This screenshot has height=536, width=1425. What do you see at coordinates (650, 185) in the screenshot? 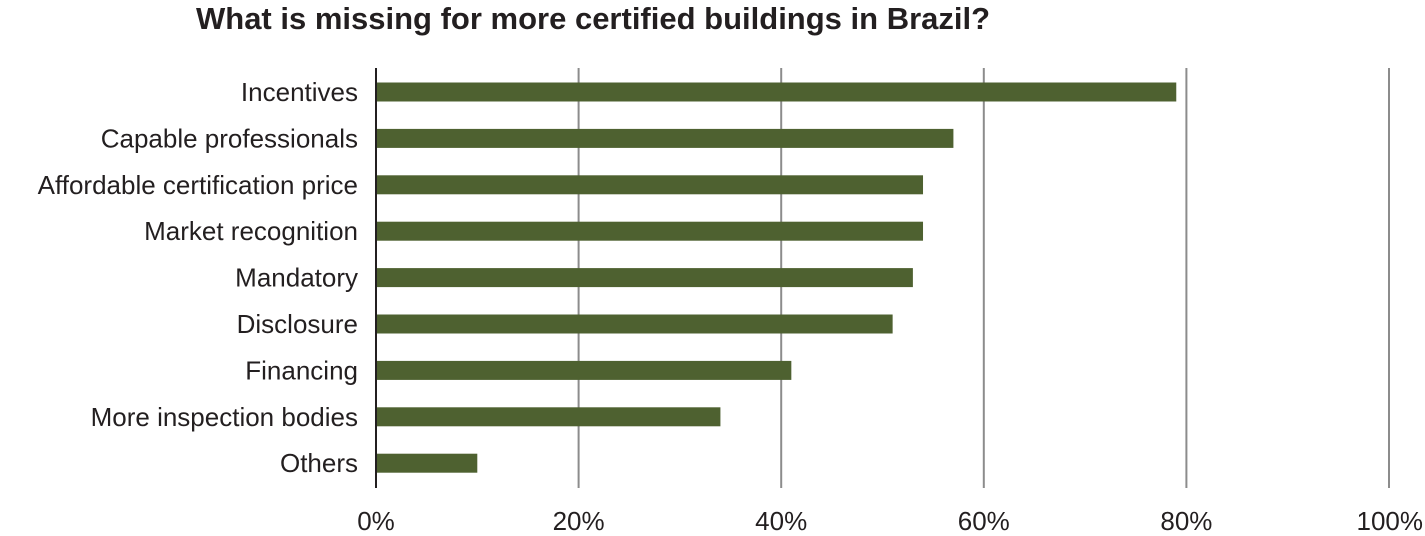
I see `bar-affordable-certification-price` at bounding box center [650, 185].